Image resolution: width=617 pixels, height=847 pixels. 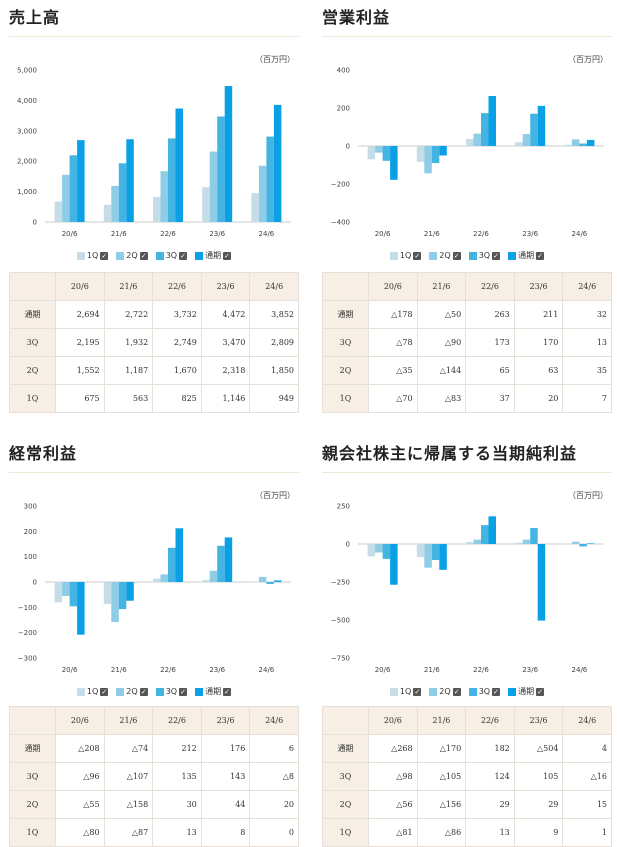 I want to click on table-cell: 1,146, so click(x=225, y=398).